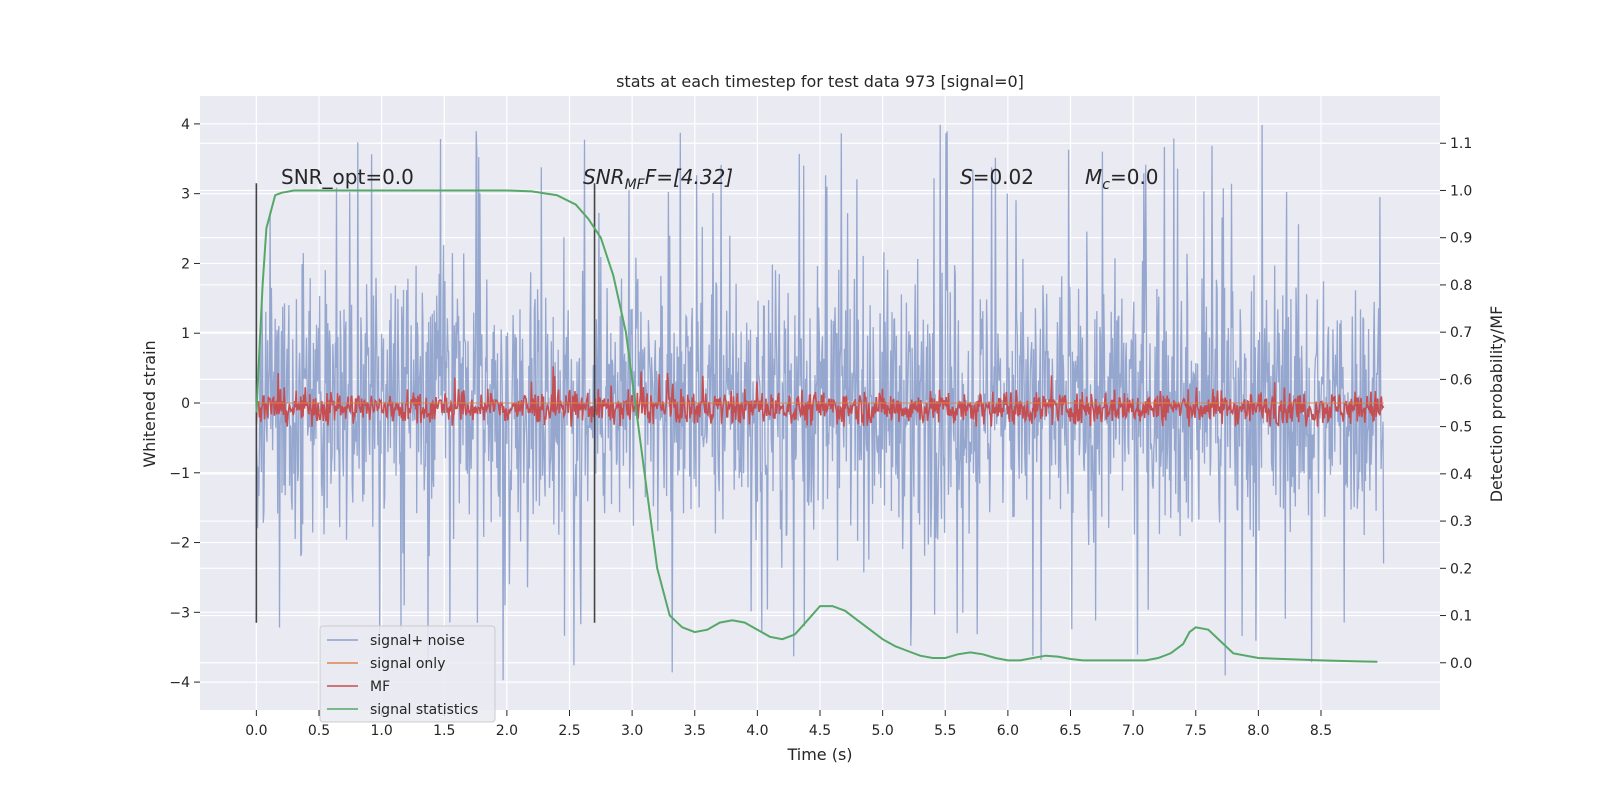 The width and height of the screenshot is (1600, 800). Describe the element at coordinates (1461, 333) in the screenshot. I see `right-tick-label: 0.7` at that location.